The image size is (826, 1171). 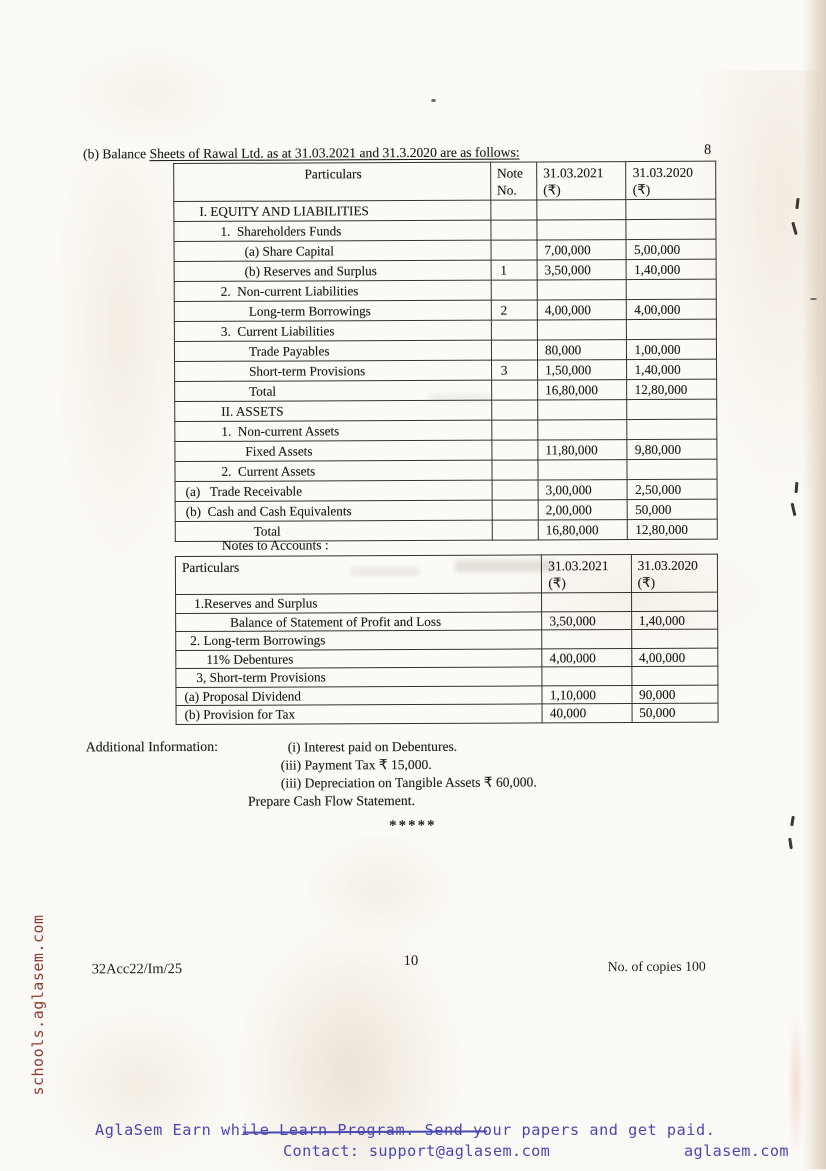 I want to click on table-row: 2. Non-current Liabilities, so click(x=445, y=290).